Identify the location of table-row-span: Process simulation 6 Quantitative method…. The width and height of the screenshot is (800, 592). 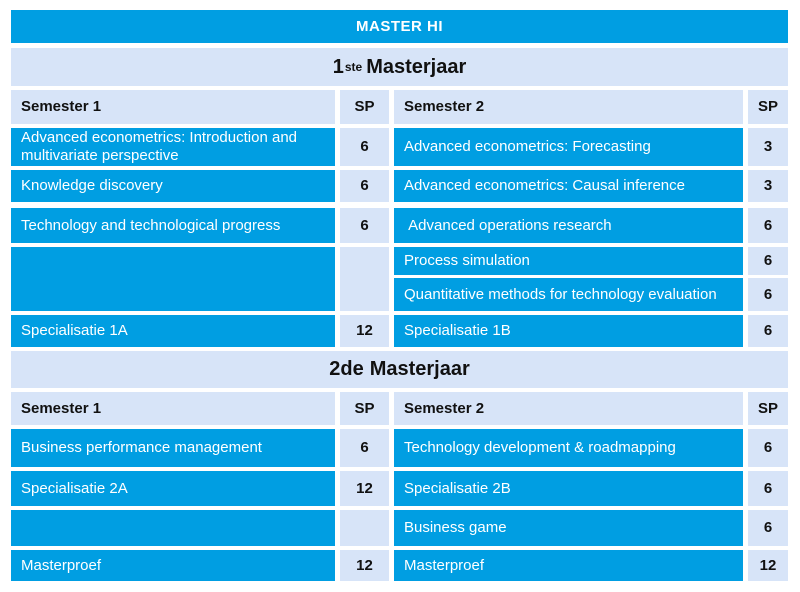
(399, 279).